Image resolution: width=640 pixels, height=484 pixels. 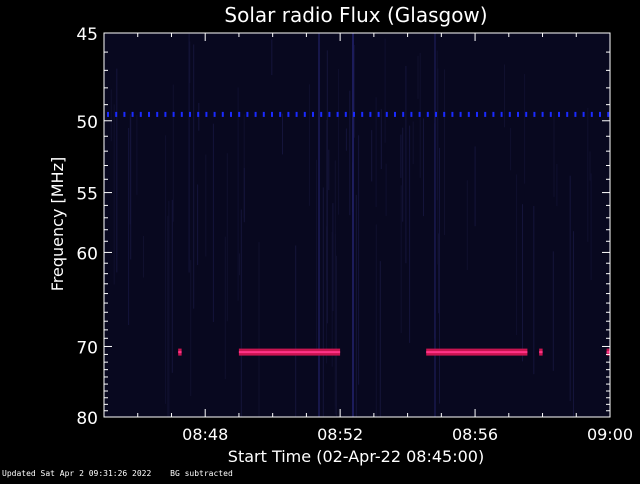 I want to click on y-tick-label: 80, so click(x=87, y=419).